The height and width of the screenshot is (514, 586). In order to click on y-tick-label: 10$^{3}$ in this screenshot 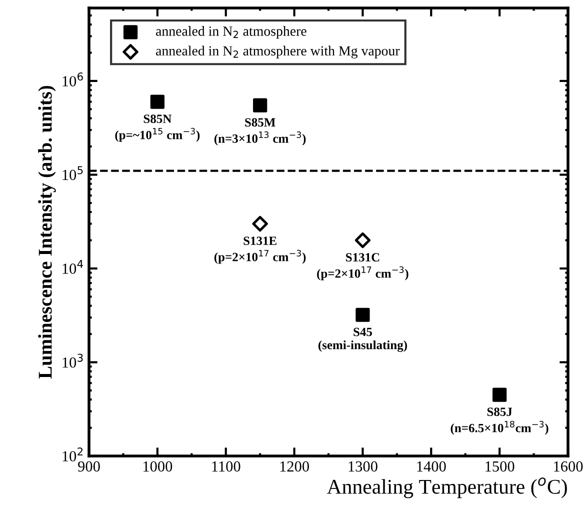, I will do `click(72, 361)`.